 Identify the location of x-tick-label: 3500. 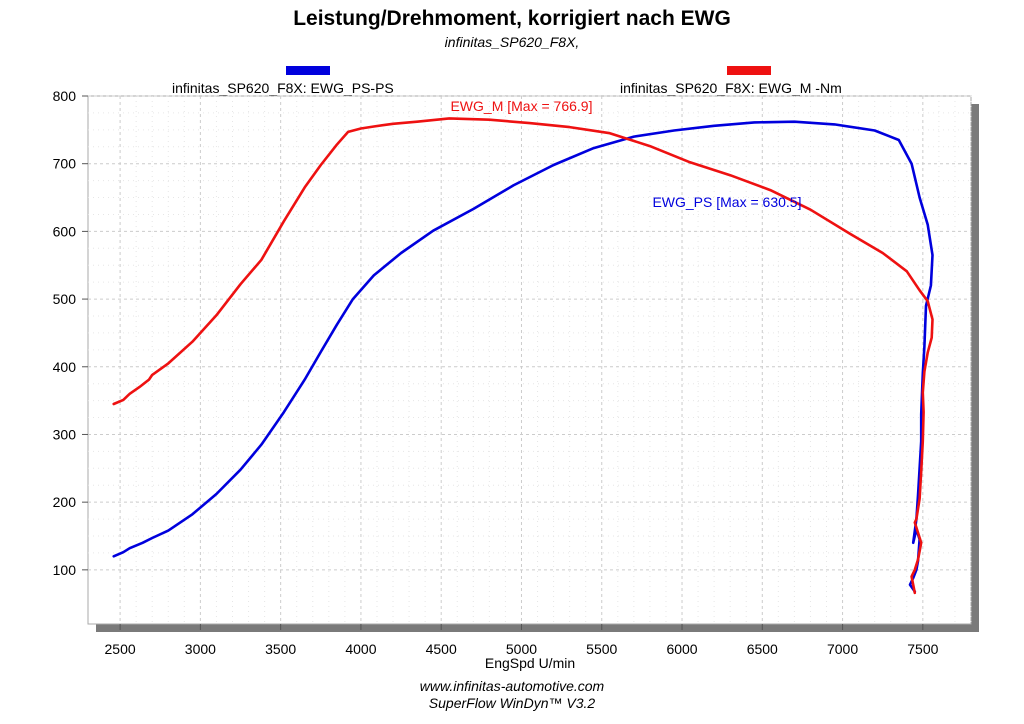
(280, 649).